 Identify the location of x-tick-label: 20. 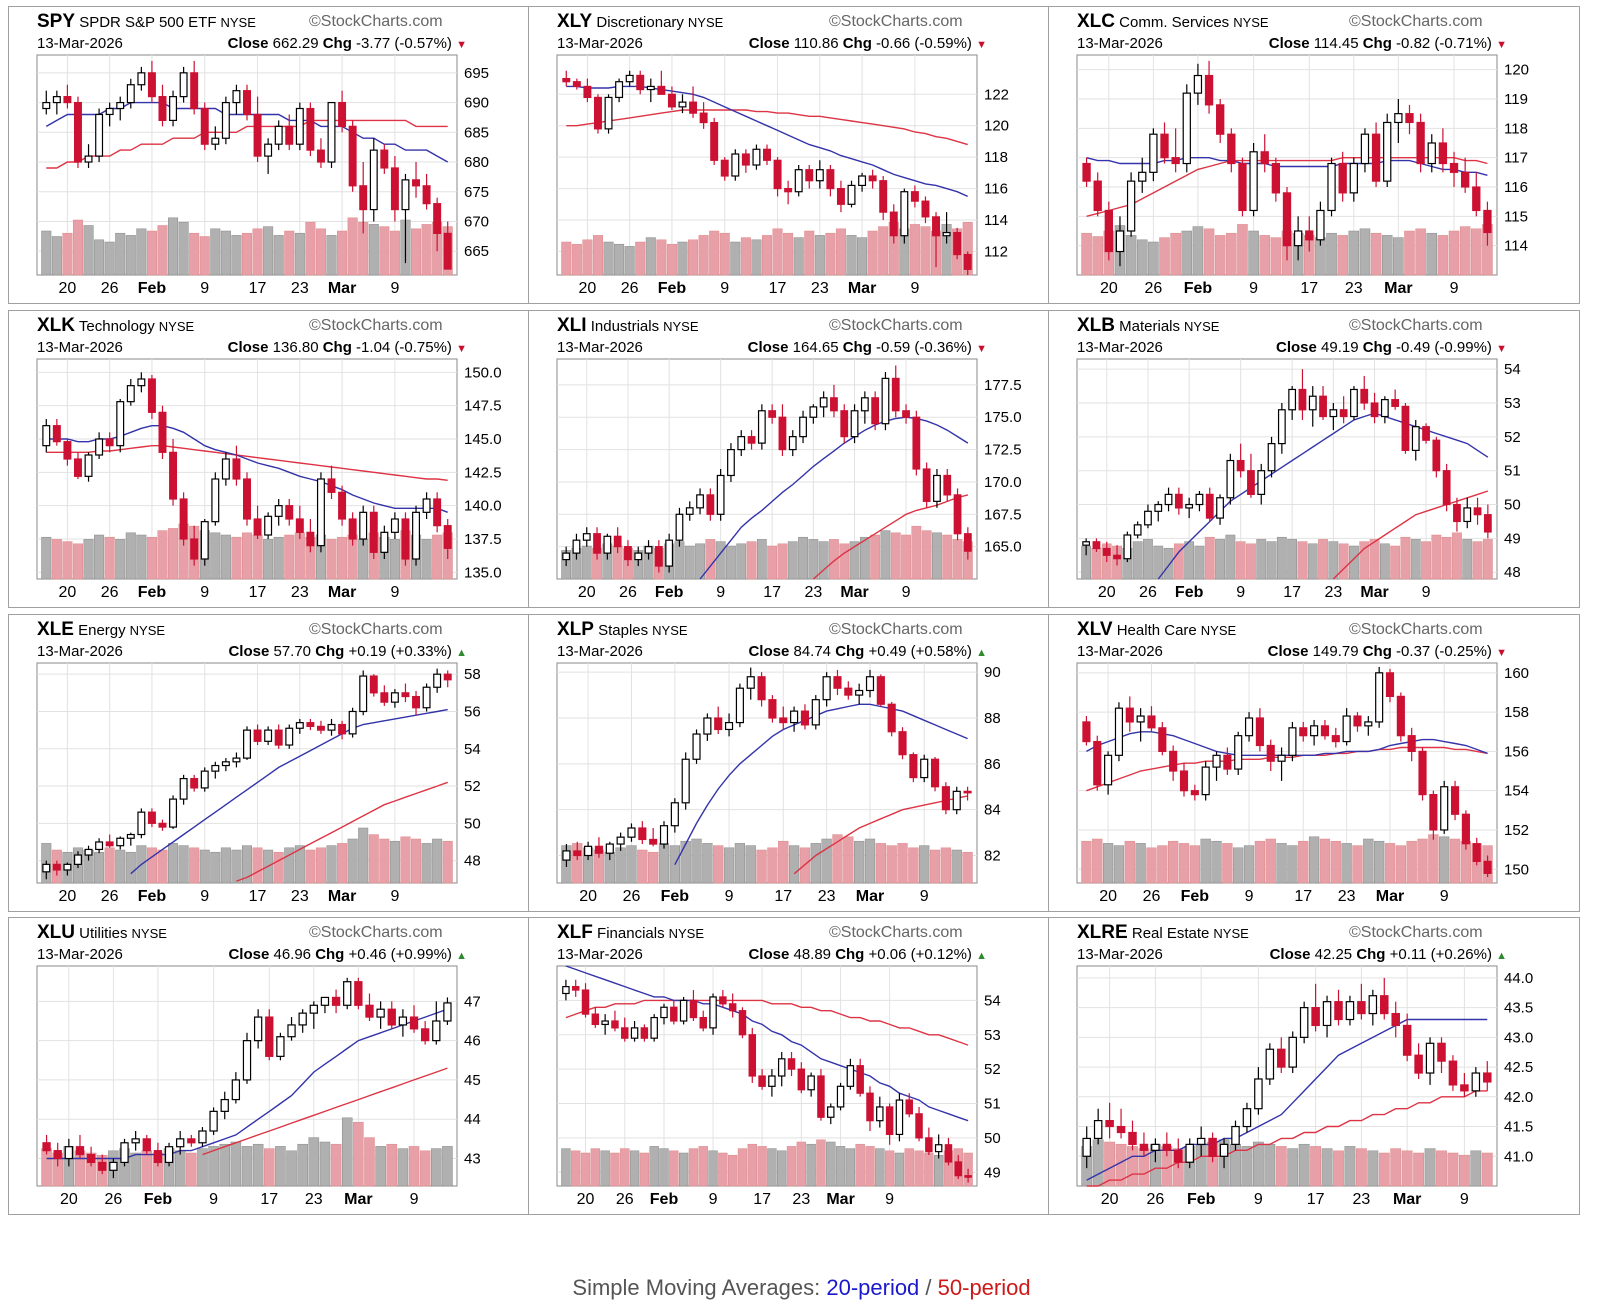
(588, 288).